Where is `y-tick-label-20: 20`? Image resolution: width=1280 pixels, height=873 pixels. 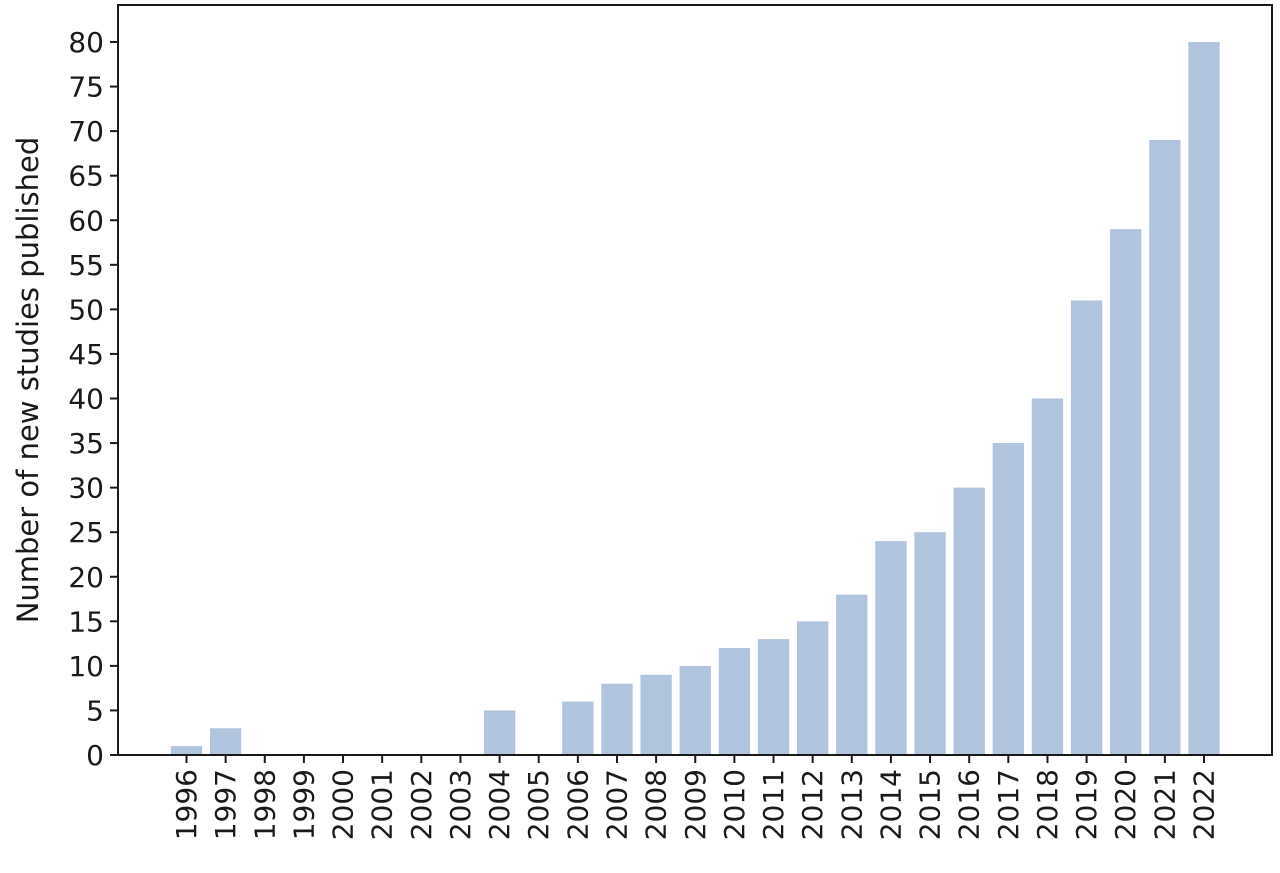
y-tick-label-20: 20 is located at coordinates (86, 577).